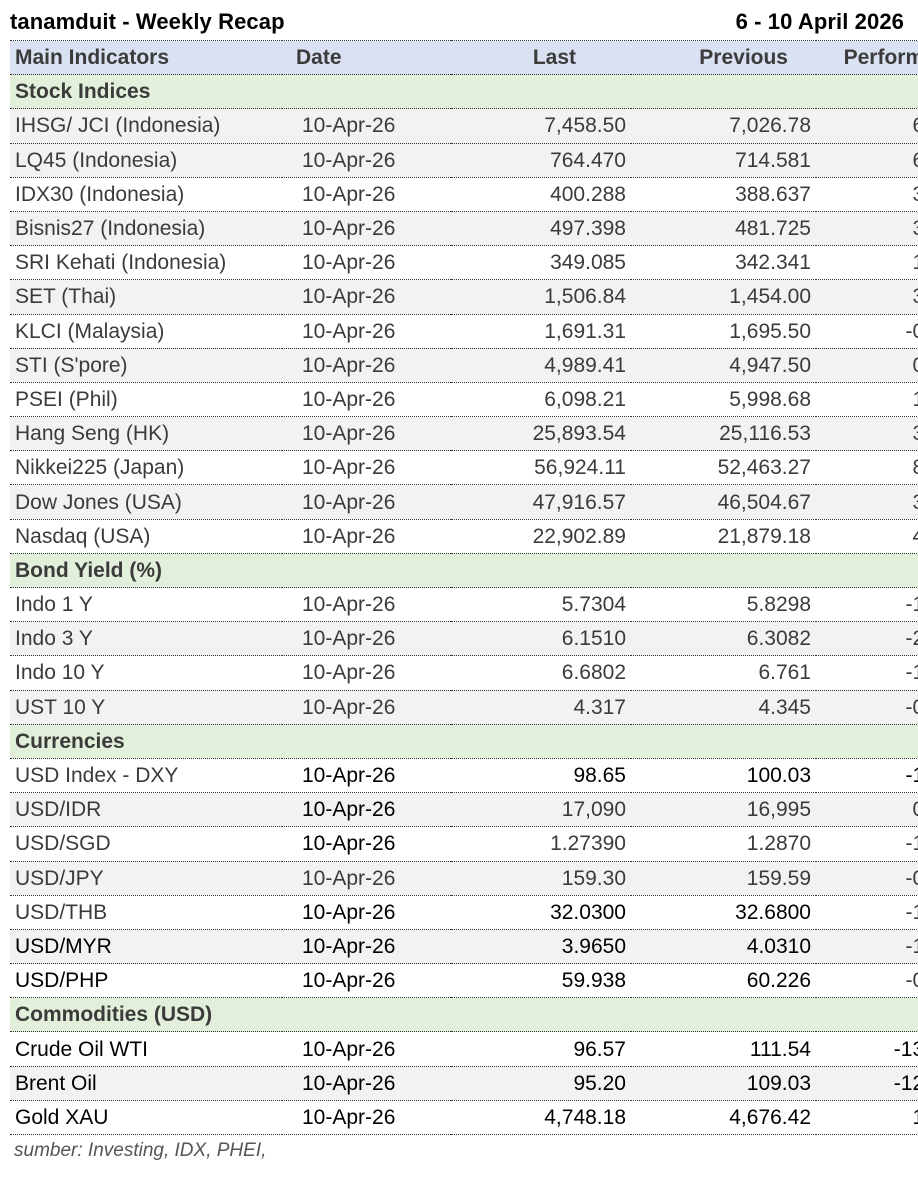 The width and height of the screenshot is (918, 1178). Describe the element at coordinates (146, 126) in the screenshot. I see `indicator-name: IHSG/ JCI (Indonesia)` at that location.